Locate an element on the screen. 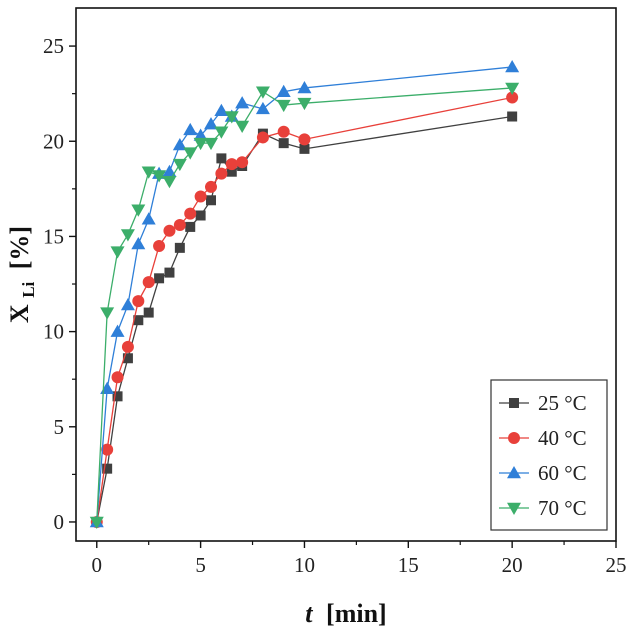 This screenshot has height=632, width=629. x-axis-title: t [min] is located at coordinates (345, 613).